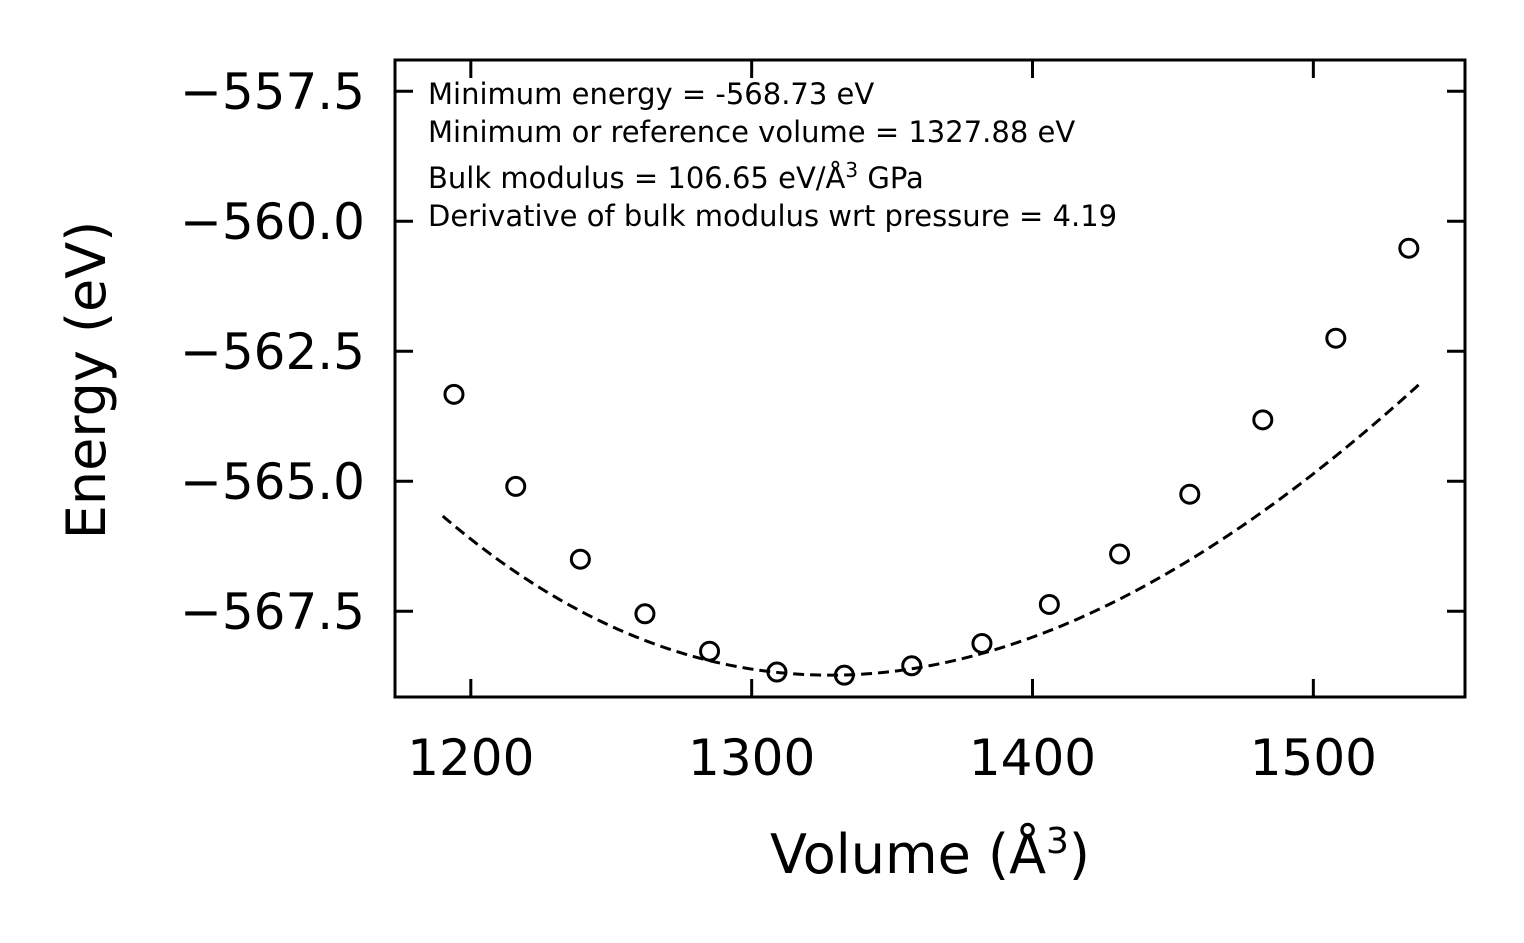  Describe the element at coordinates (272, 612) in the screenshot. I see `y-tick-label: −567.5` at that location.